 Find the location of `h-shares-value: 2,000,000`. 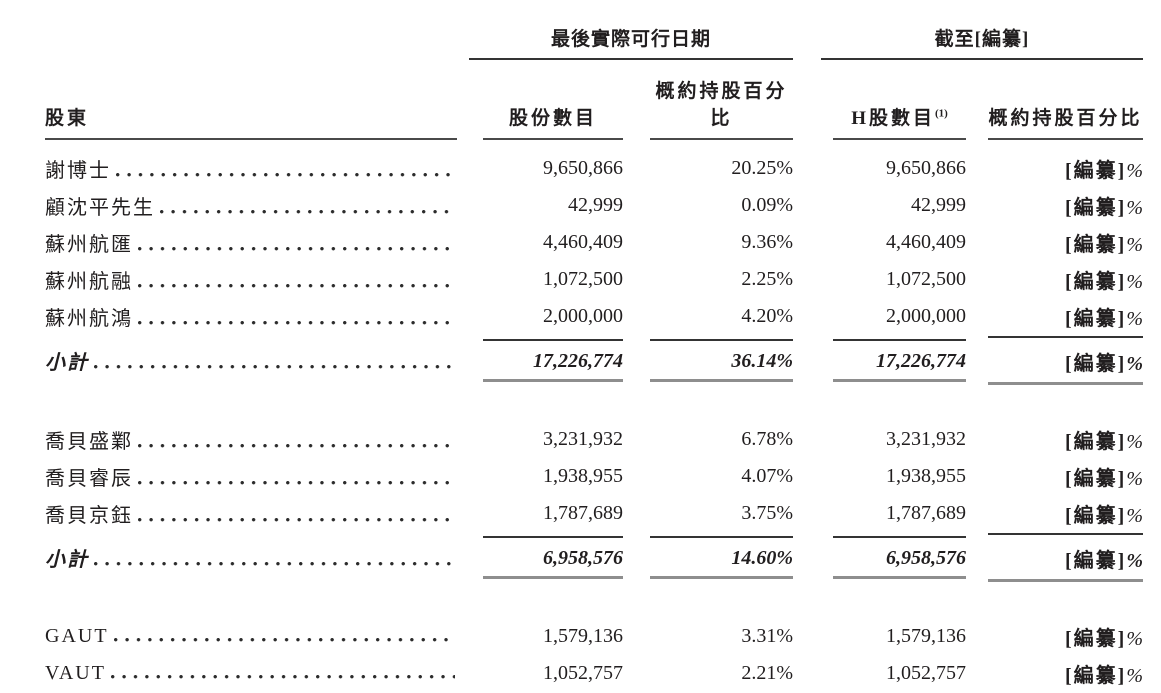

h-shares-value: 2,000,000 is located at coordinates (926, 316).